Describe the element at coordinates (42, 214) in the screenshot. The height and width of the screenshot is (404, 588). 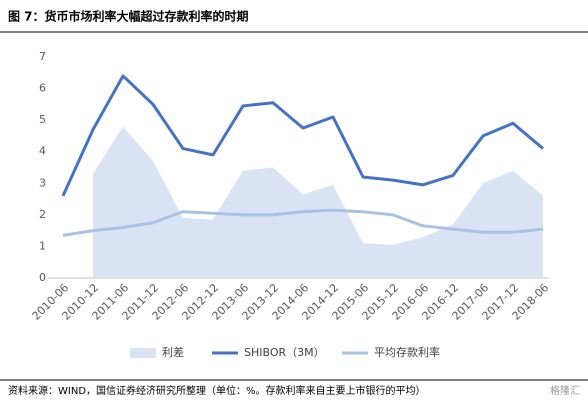
I see `y-tick-label: 2` at that location.